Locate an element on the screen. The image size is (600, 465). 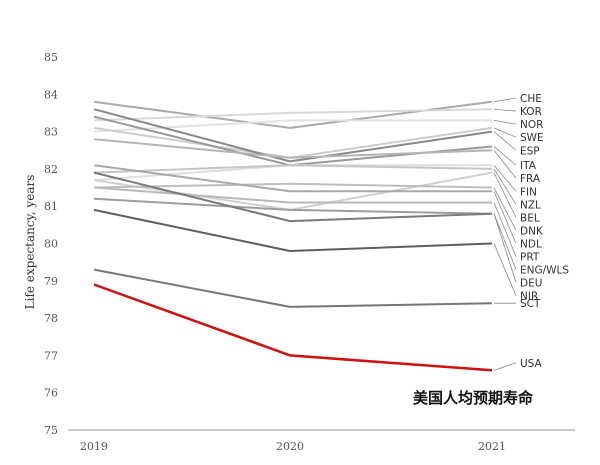
series-label-nir: NIR is located at coordinates (529, 297).